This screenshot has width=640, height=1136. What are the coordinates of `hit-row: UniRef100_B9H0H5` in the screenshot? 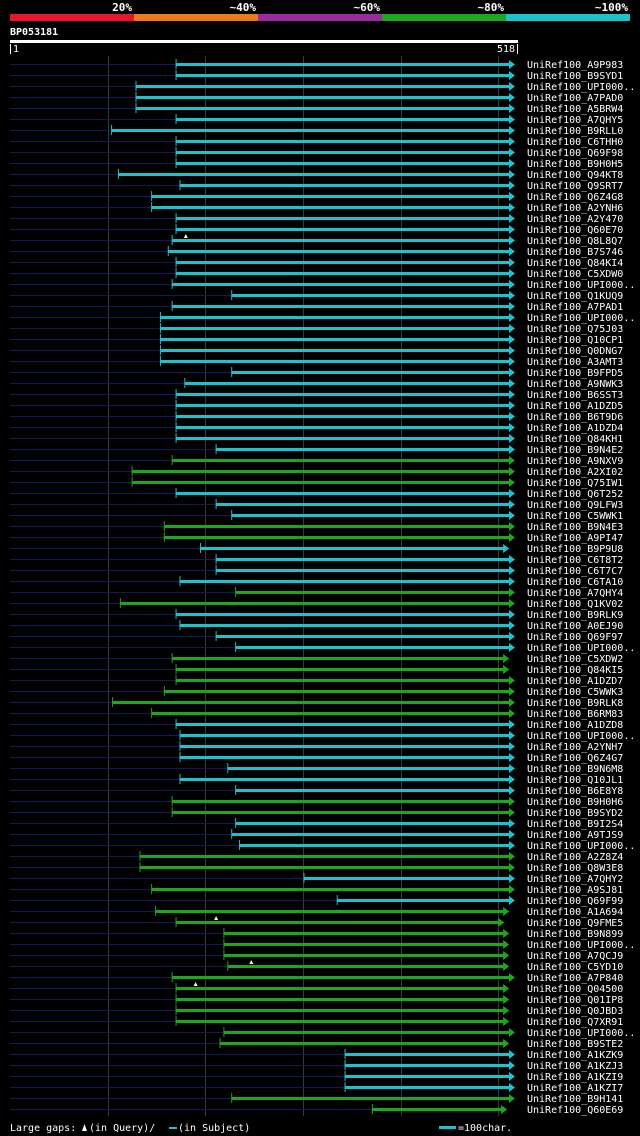 It's located at (316, 164).